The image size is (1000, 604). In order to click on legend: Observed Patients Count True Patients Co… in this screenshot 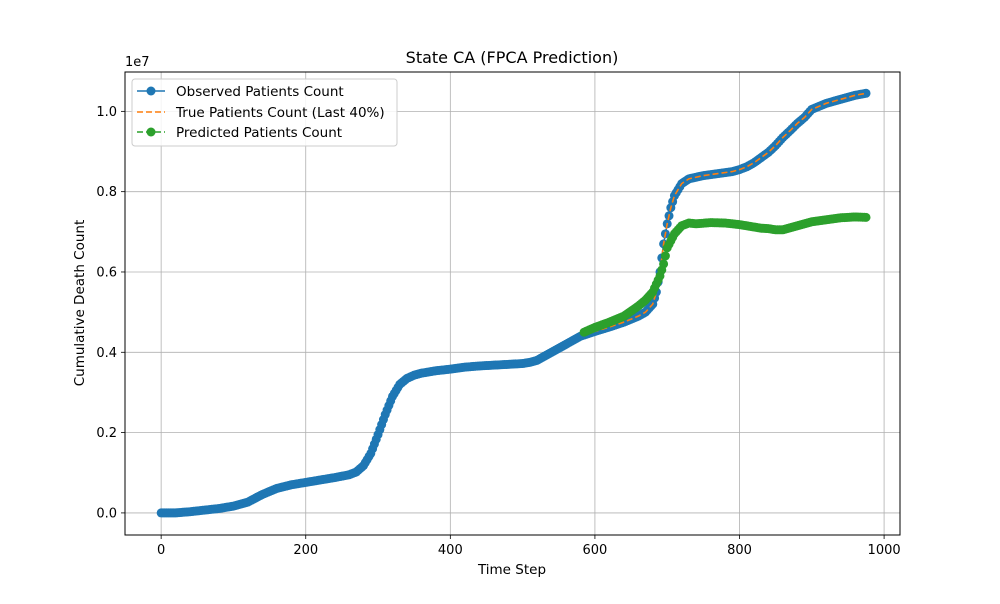, I will do `click(264, 112)`.